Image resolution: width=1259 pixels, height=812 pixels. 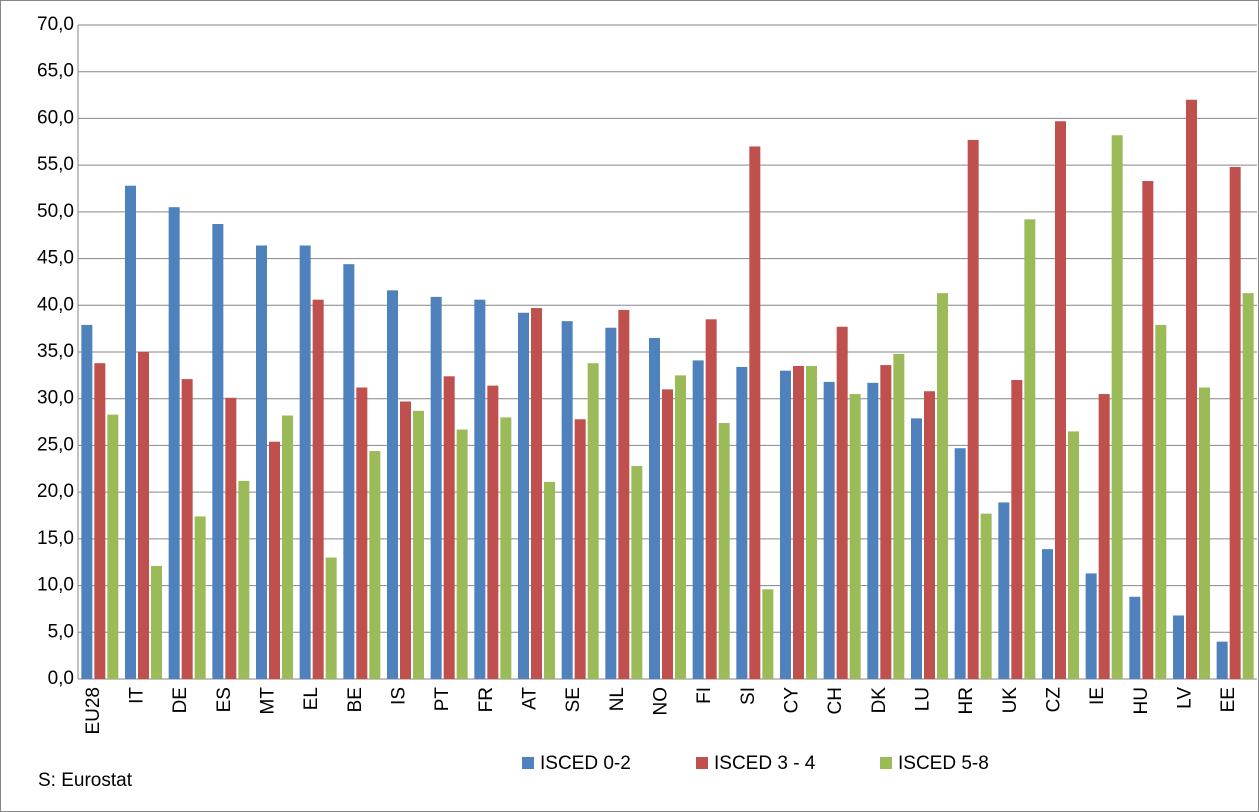 What do you see at coordinates (55, 585) in the screenshot?
I see `y-tick-label: 10,0` at bounding box center [55, 585].